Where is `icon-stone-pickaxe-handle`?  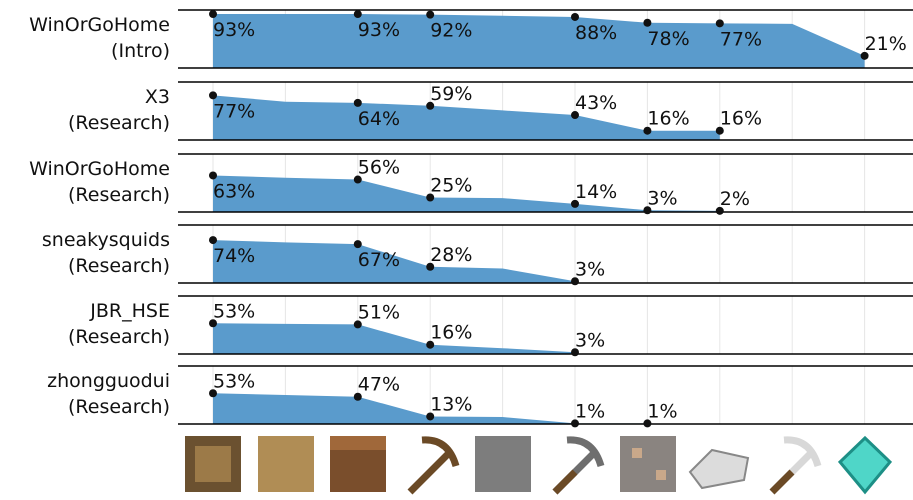
icon-stone-pickaxe-handle is located at coordinates (565, 482).